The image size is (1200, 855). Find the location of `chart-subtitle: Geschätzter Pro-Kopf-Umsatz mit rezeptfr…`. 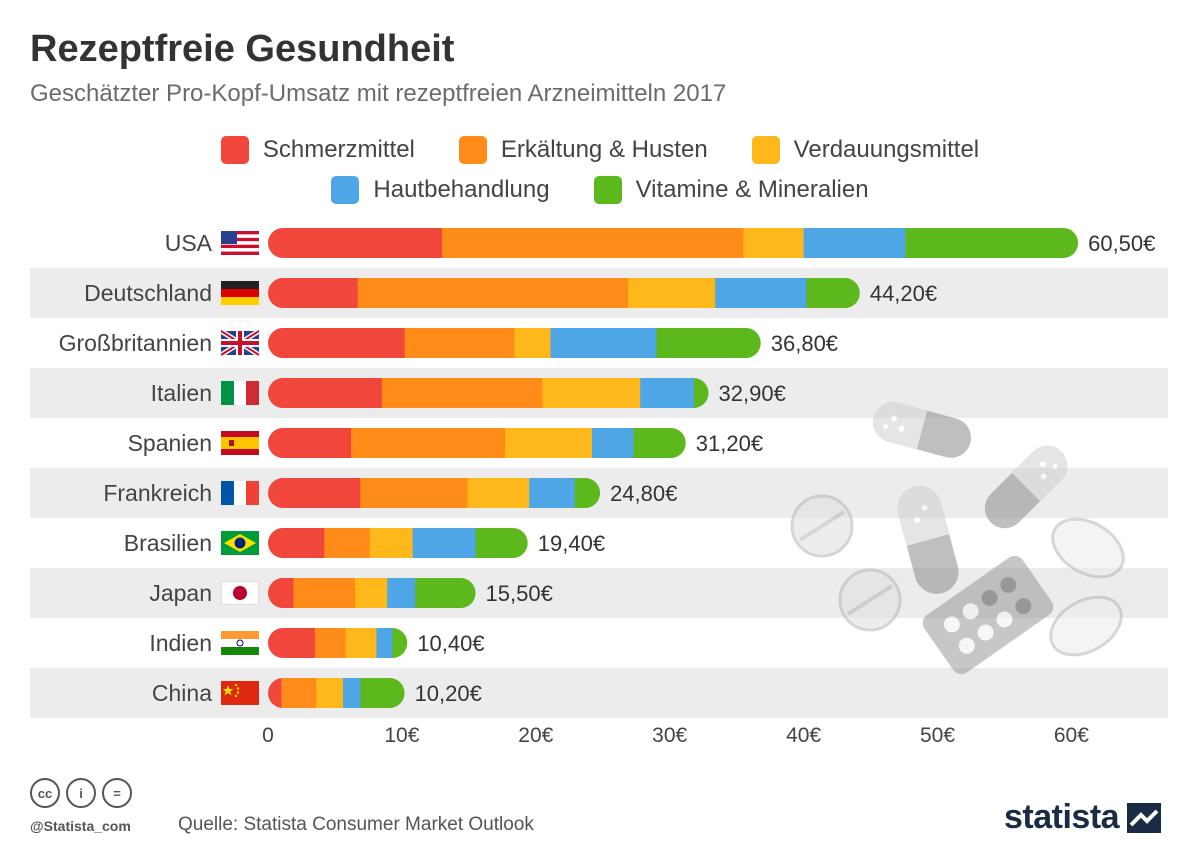

chart-subtitle: Geschätzter Pro-Kopf-Umsatz mit rezeptfr… is located at coordinates (378, 93).